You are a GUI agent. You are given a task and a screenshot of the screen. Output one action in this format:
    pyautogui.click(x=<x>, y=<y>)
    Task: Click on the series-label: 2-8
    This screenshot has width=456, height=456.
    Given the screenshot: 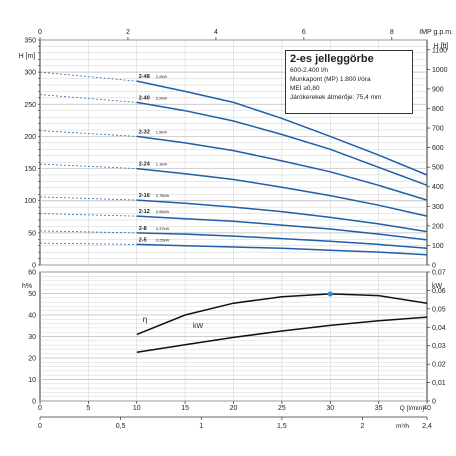 What is the action you would take?
    pyautogui.click(x=143, y=229)
    